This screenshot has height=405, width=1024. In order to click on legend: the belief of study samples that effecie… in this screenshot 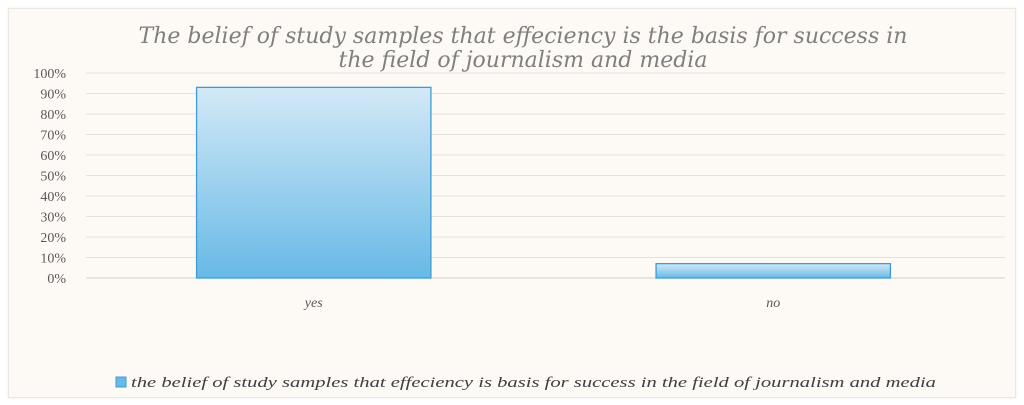, I will do `click(525, 383)`.